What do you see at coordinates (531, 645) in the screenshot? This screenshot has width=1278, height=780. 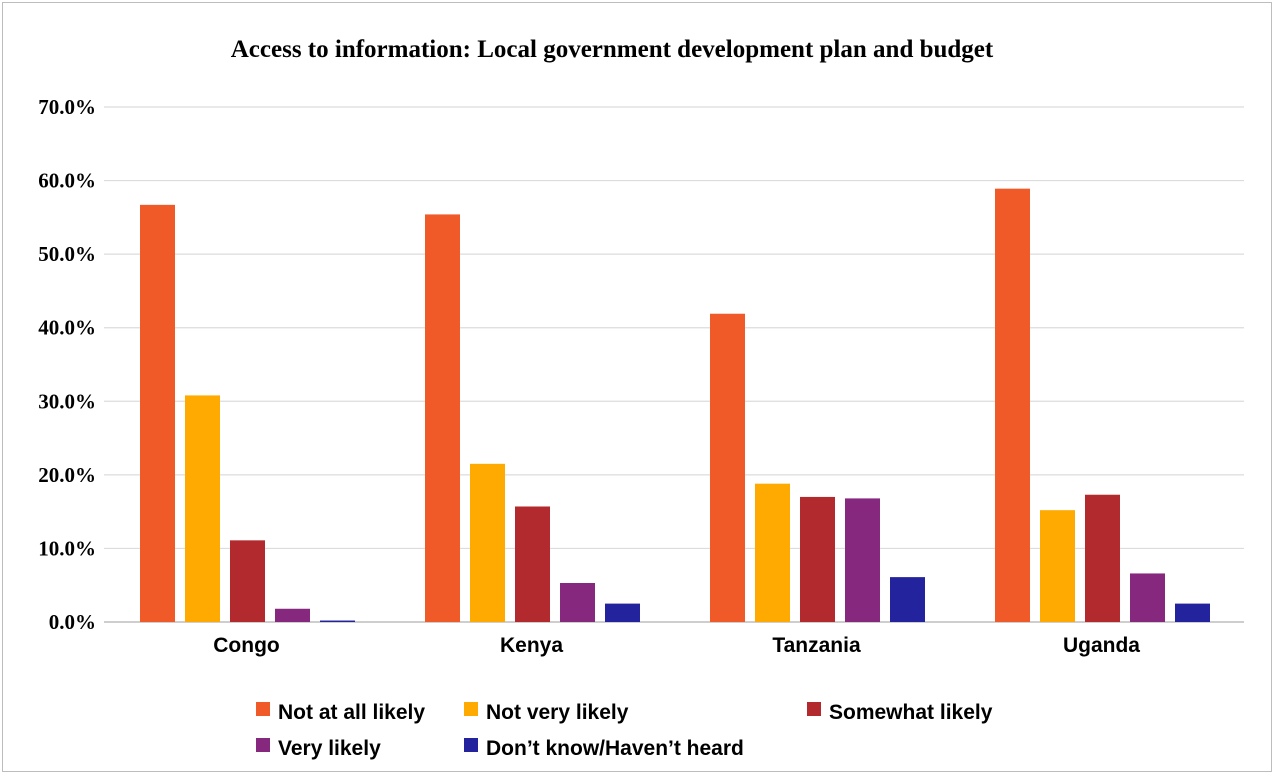 I see `x-category-label: Kenya` at bounding box center [531, 645].